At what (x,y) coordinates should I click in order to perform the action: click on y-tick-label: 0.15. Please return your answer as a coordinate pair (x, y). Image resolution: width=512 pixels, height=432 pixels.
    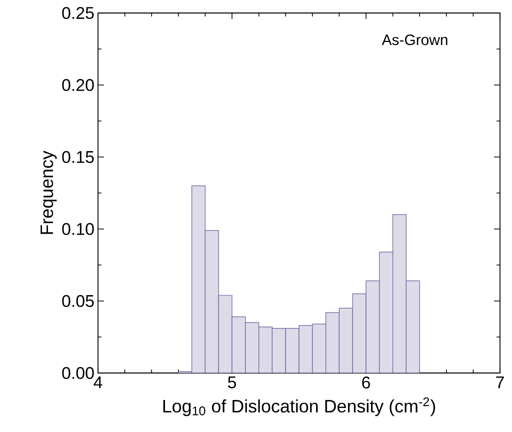
    Looking at the image, I should click on (78, 157).